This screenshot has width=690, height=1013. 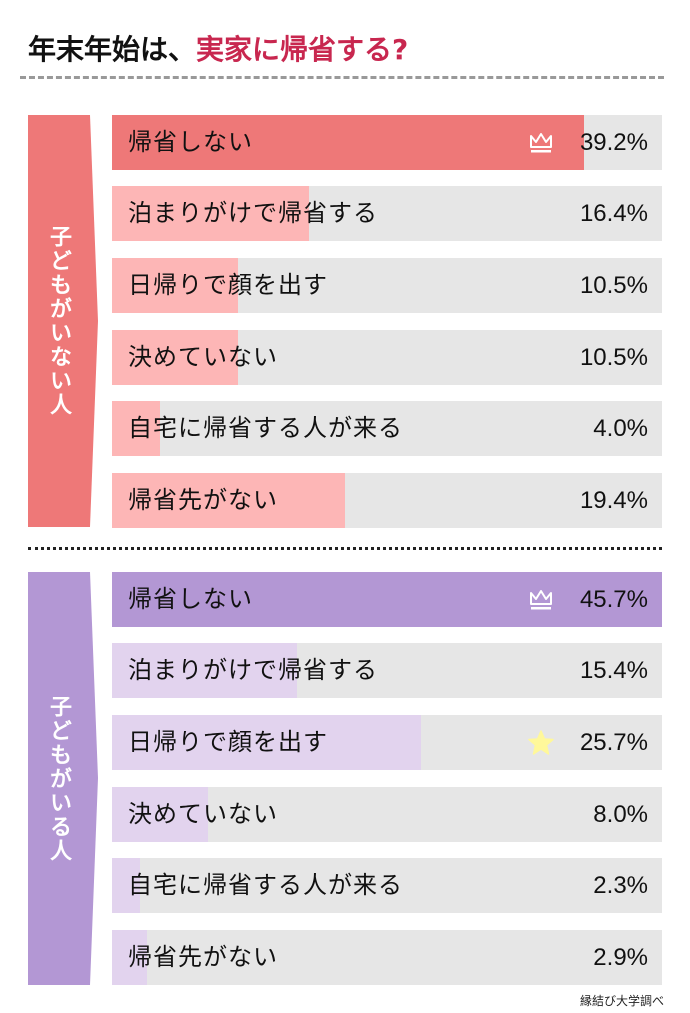 I want to click on page-title: 年末年始は、実家に帰省する?, so click(x=218, y=48).